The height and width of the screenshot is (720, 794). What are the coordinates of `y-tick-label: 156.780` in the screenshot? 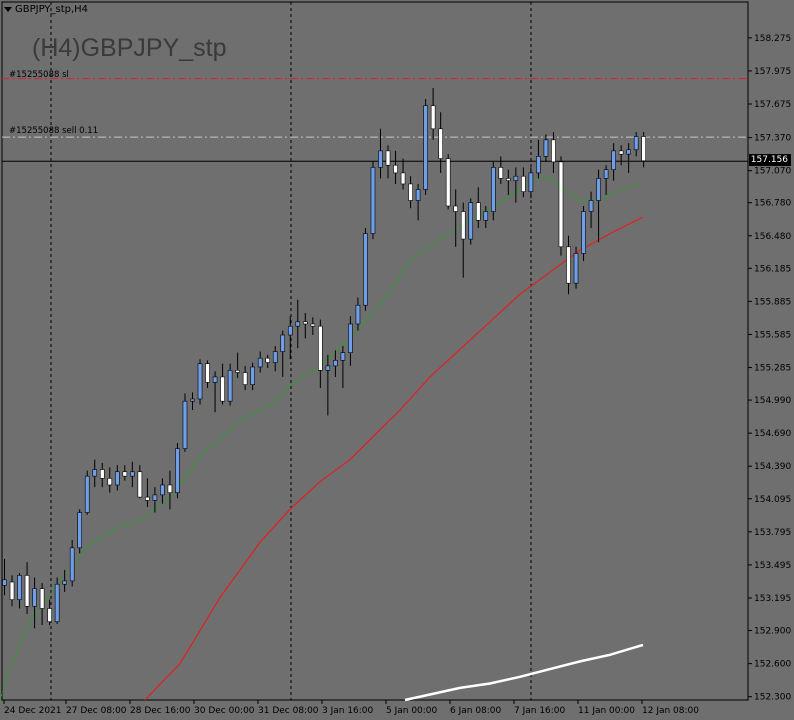 It's located at (772, 204).